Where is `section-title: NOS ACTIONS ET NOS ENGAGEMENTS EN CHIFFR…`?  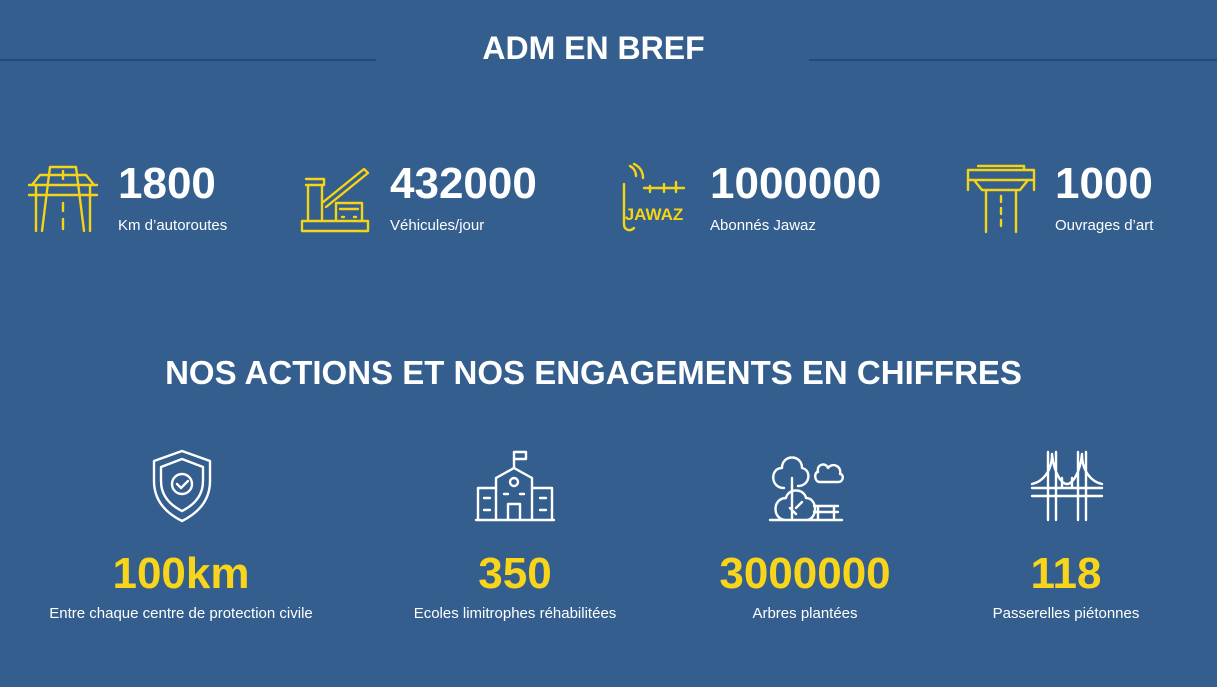 section-title: NOS ACTIONS ET NOS ENGAGEMENTS EN CHIFFR… is located at coordinates (593, 372).